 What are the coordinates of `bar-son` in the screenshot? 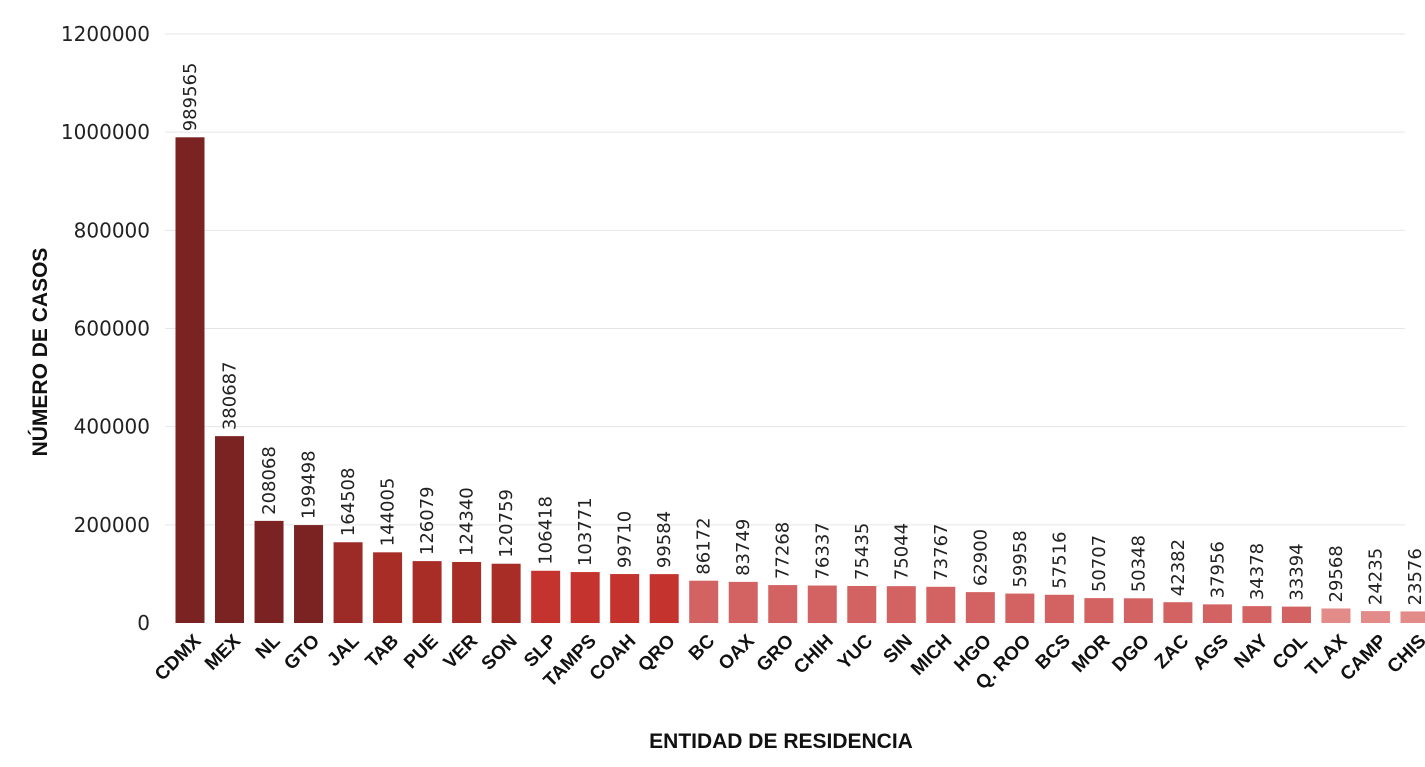 It's located at (506, 593).